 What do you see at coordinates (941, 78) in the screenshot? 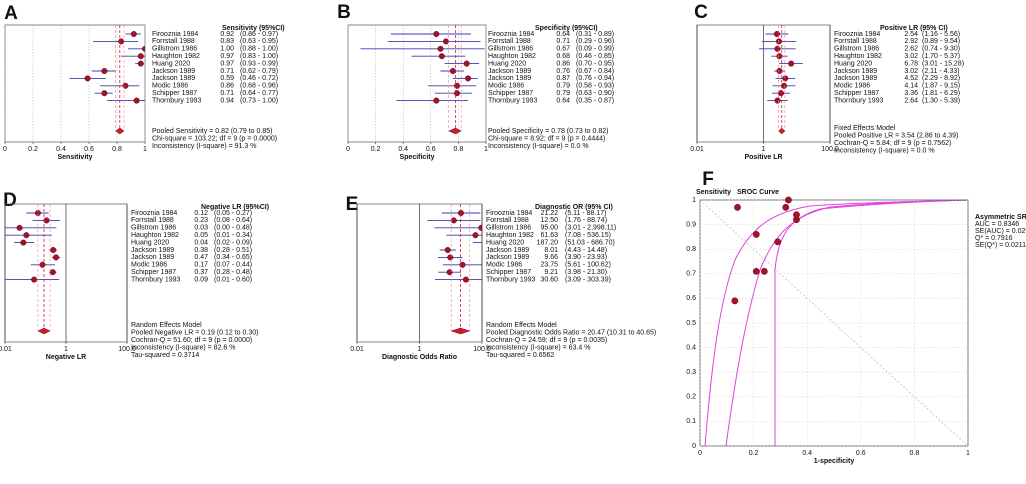
I see `study-ci: (2.29 - 8.92)` at bounding box center [941, 78].